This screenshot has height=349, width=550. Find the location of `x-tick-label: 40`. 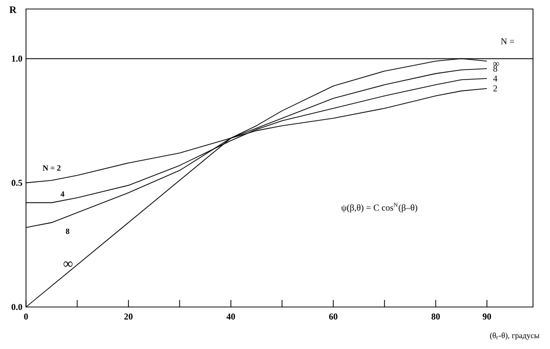

x-tick-label: 40 is located at coordinates (230, 317).